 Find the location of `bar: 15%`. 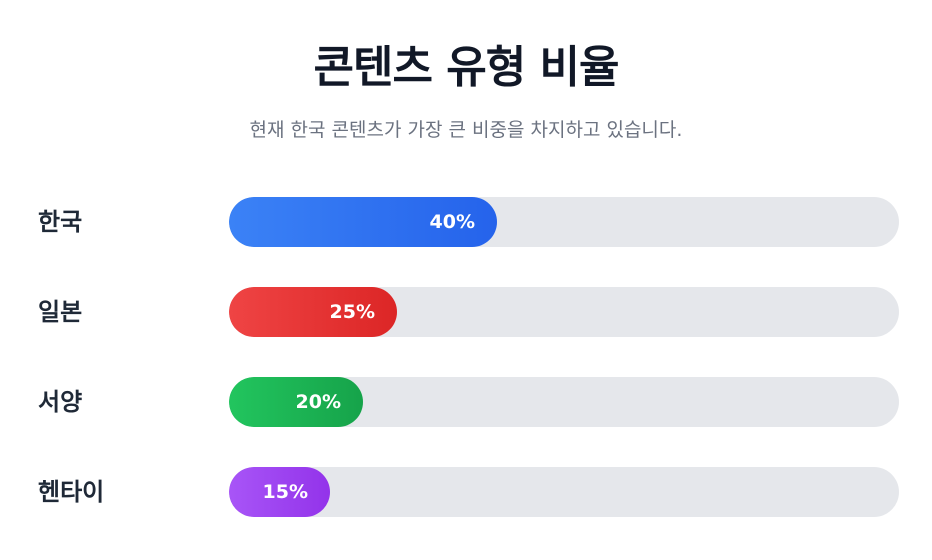

bar: 15% is located at coordinates (279, 492).